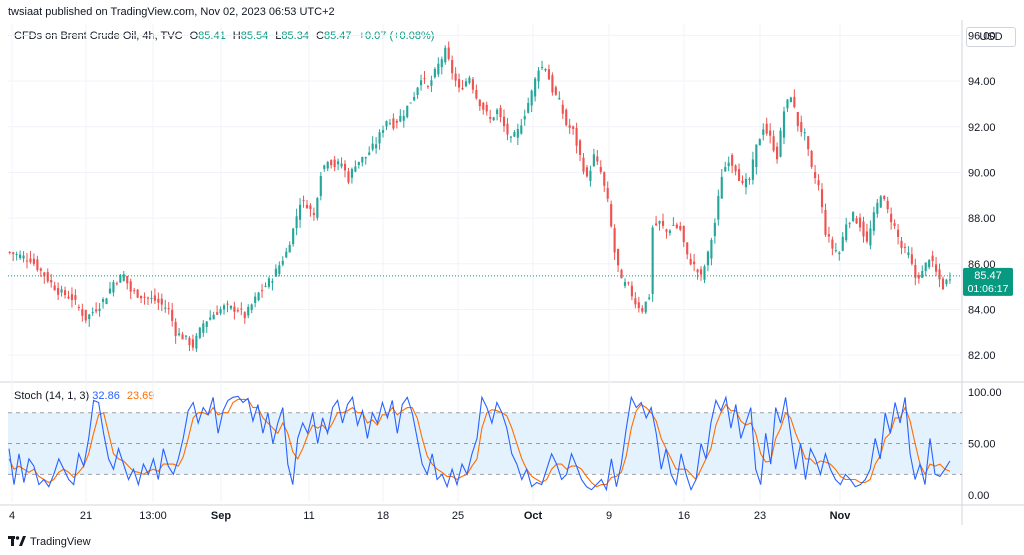  I want to click on stoch-tick-label: 0.00, so click(978, 496).